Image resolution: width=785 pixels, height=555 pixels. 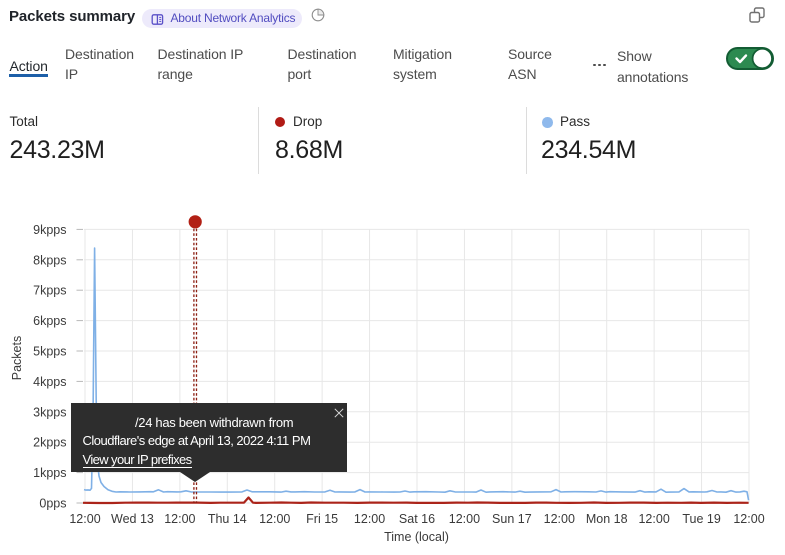 What do you see at coordinates (701, 519) in the screenshot?
I see `svg-text: Tue 19` at bounding box center [701, 519].